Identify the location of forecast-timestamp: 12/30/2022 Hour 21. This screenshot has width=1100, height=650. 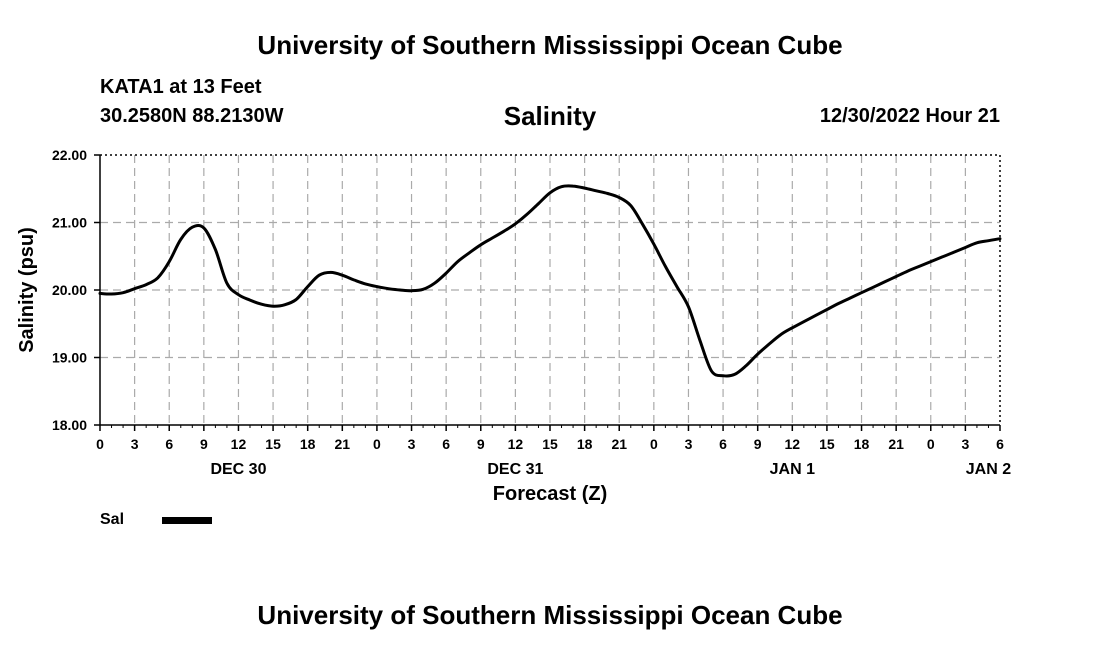
(909, 116).